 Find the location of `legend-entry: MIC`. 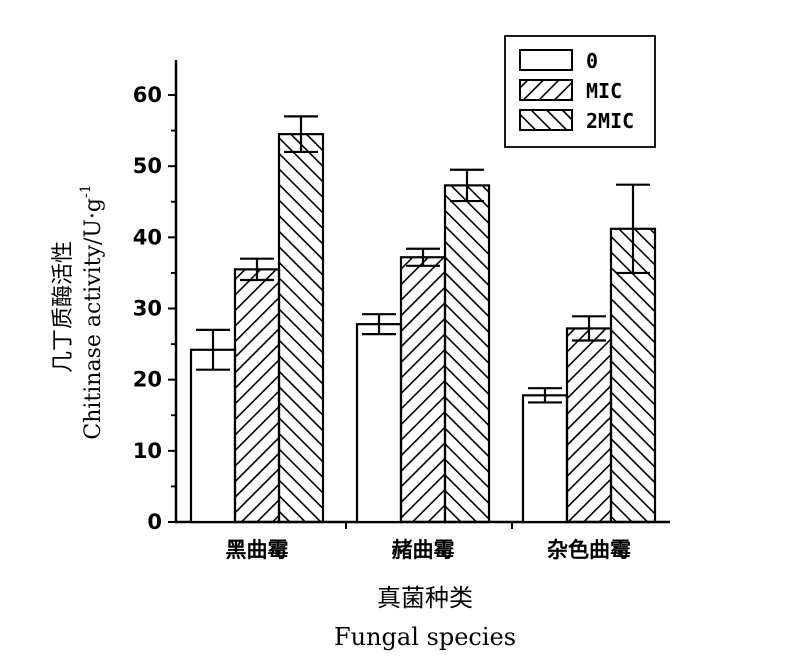

legend-entry: MIC is located at coordinates (570, 91).